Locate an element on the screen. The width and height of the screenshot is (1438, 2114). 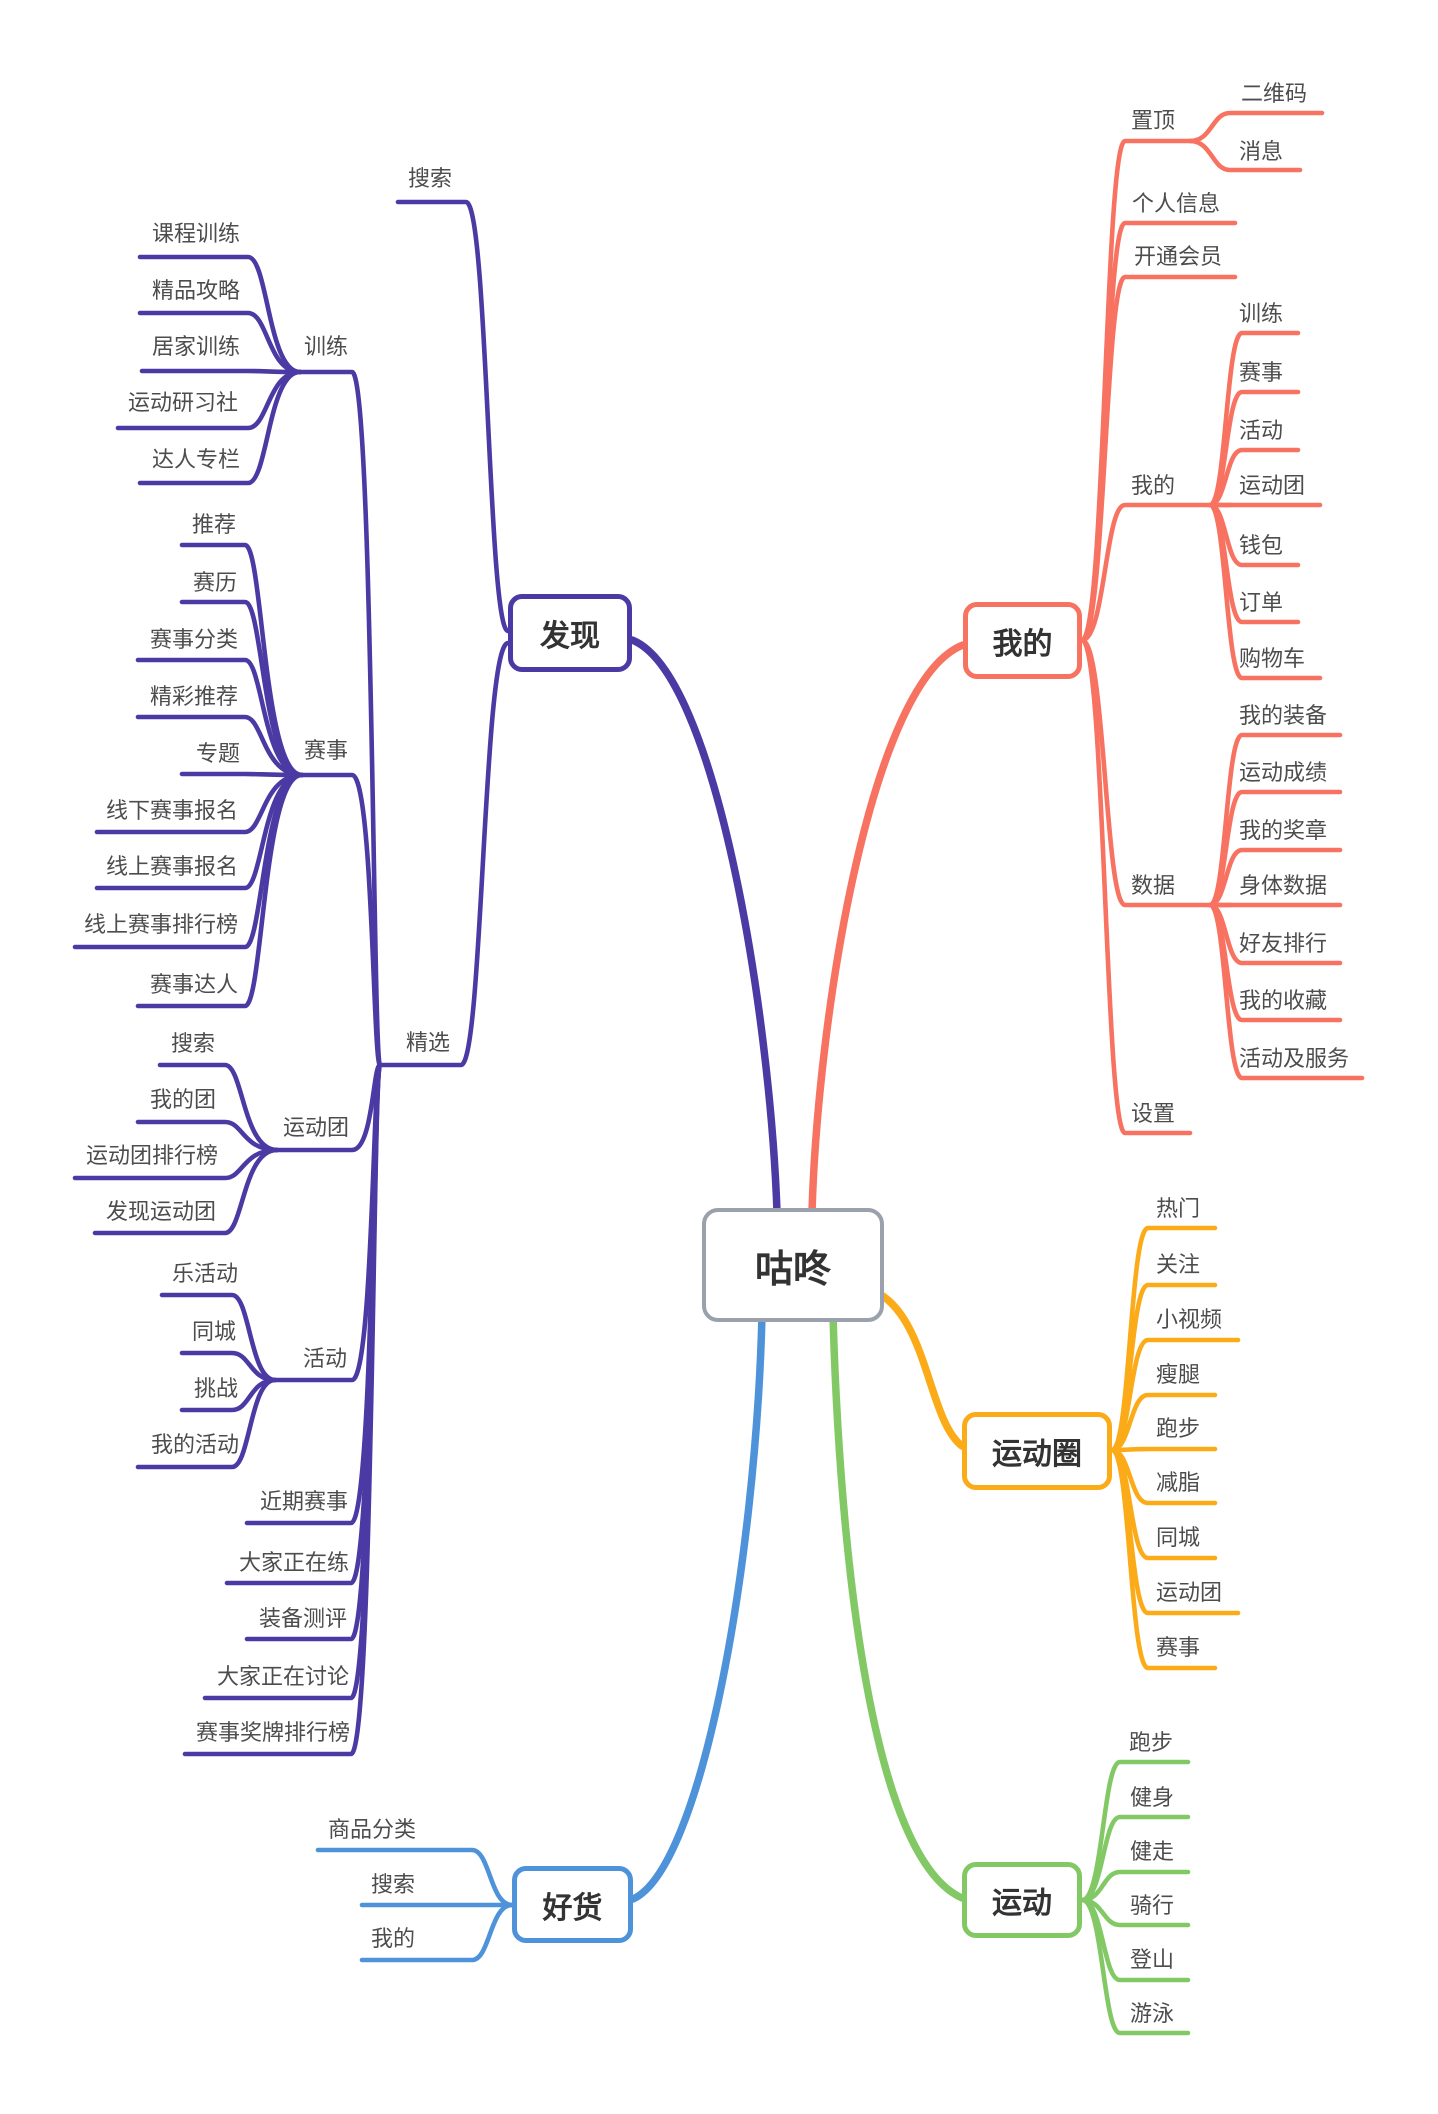
topic-cycling: 骑行 is located at coordinates (1152, 1906).